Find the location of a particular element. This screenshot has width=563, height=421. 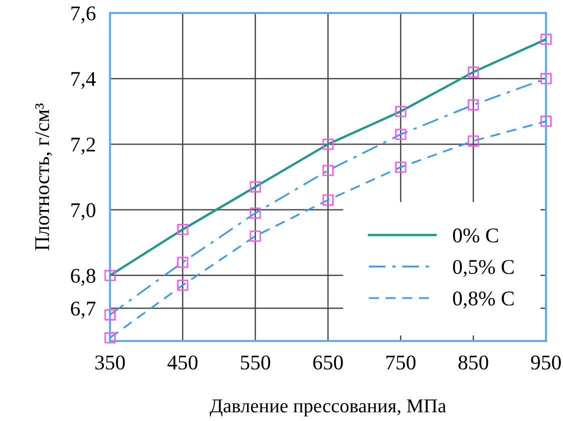

x-tick-label: 650 is located at coordinates (328, 362).